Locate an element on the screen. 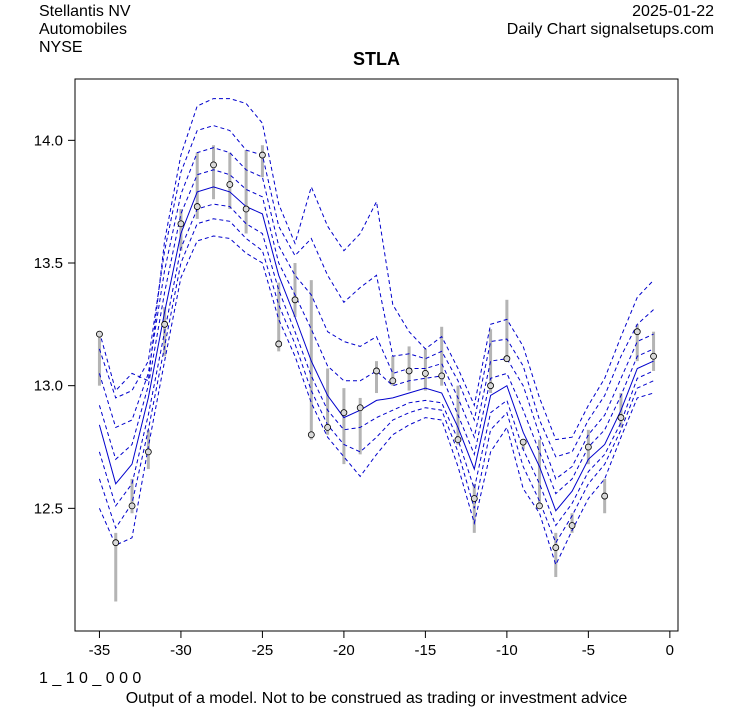  x-tick-label: 0 is located at coordinates (670, 650).